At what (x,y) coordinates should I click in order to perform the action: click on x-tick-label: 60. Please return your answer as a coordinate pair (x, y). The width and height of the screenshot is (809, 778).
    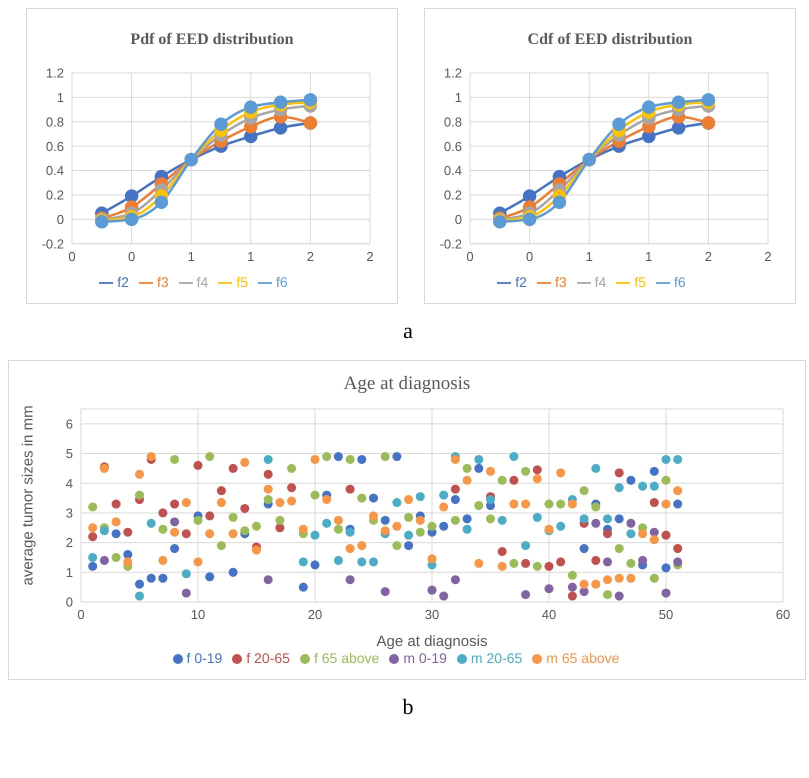
    Looking at the image, I should click on (783, 614).